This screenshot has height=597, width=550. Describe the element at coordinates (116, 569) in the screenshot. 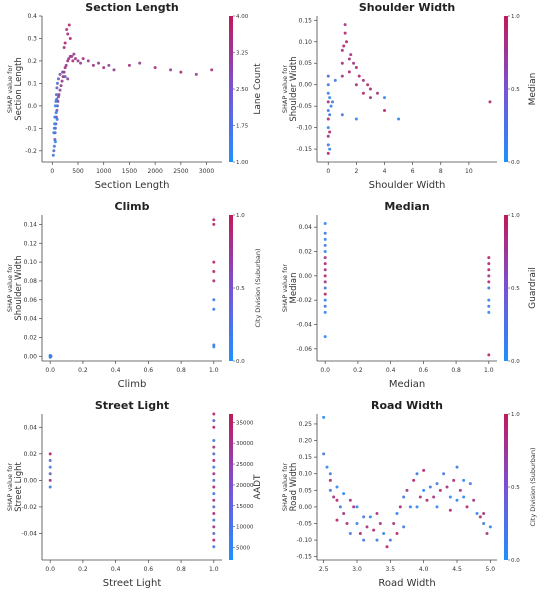

I see `x-tick-label: 0.4` at that location.